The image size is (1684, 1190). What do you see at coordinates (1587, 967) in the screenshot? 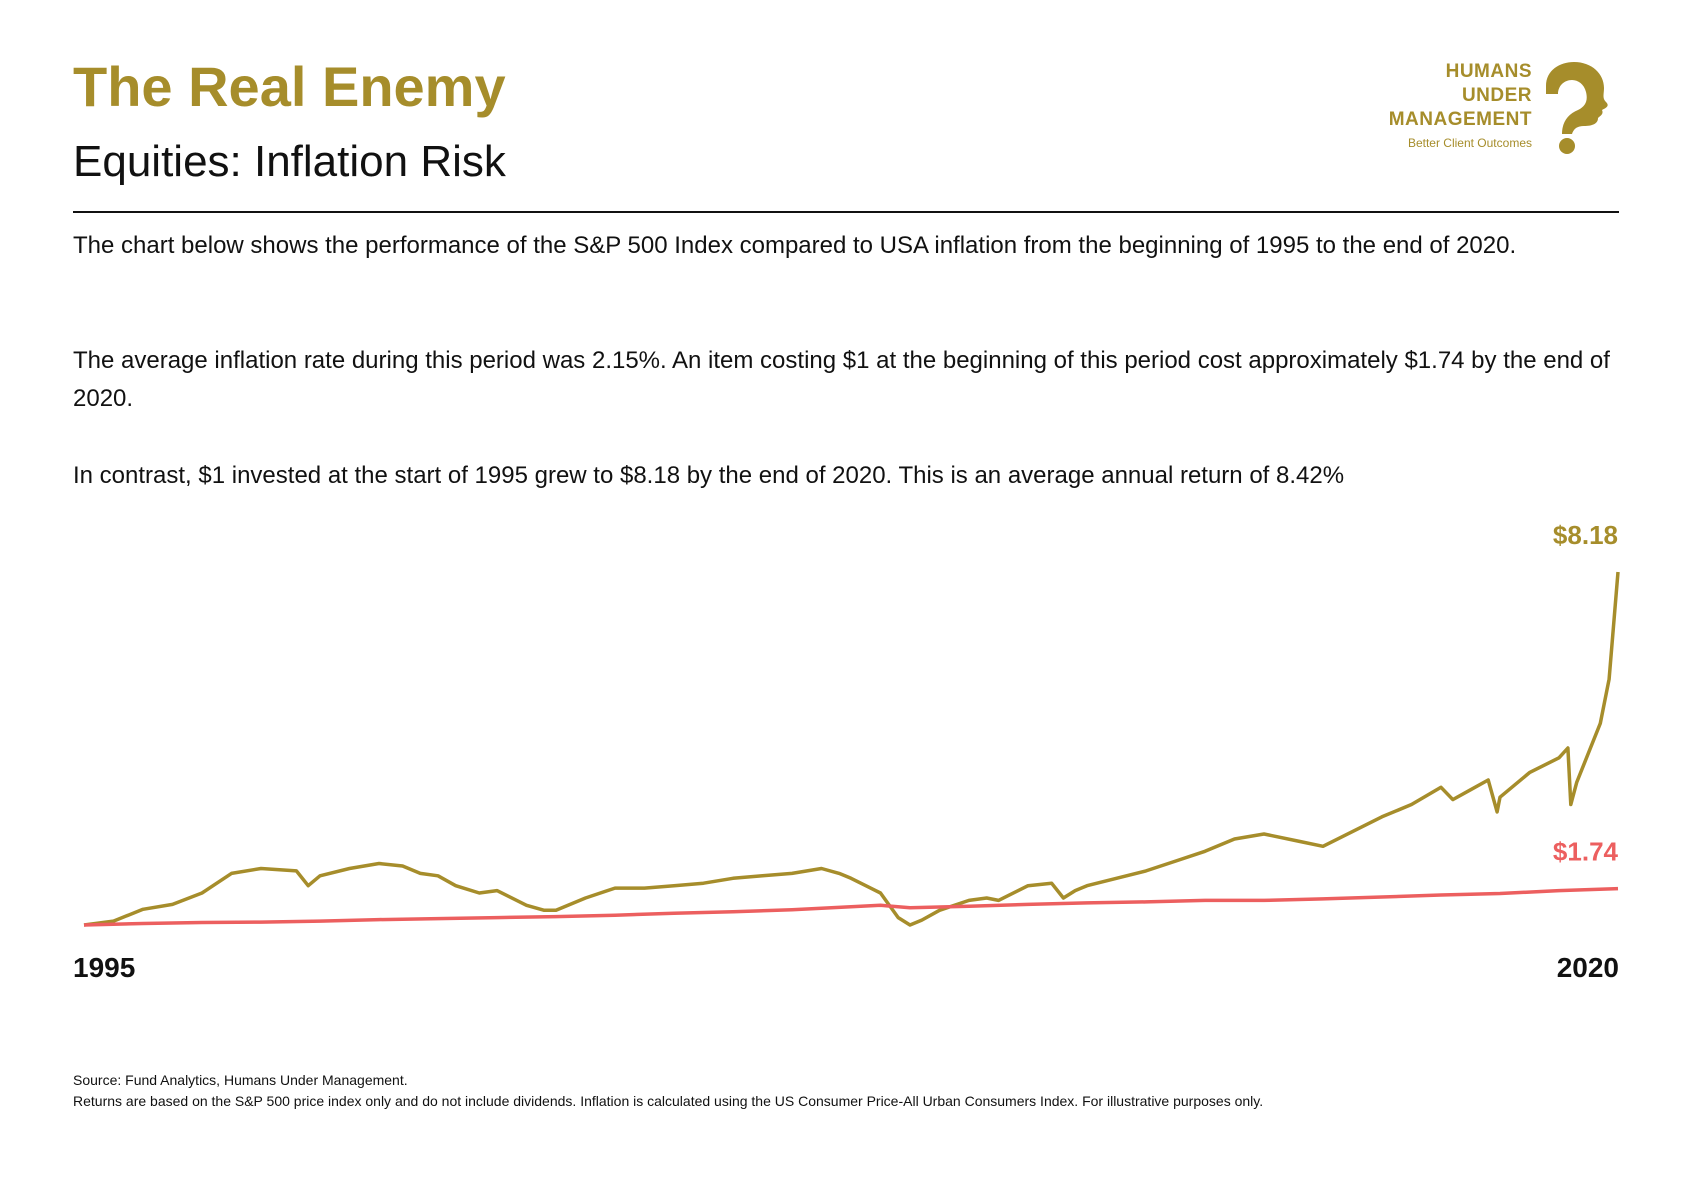
I see `x-axis-end-label: 2020` at bounding box center [1587, 967].